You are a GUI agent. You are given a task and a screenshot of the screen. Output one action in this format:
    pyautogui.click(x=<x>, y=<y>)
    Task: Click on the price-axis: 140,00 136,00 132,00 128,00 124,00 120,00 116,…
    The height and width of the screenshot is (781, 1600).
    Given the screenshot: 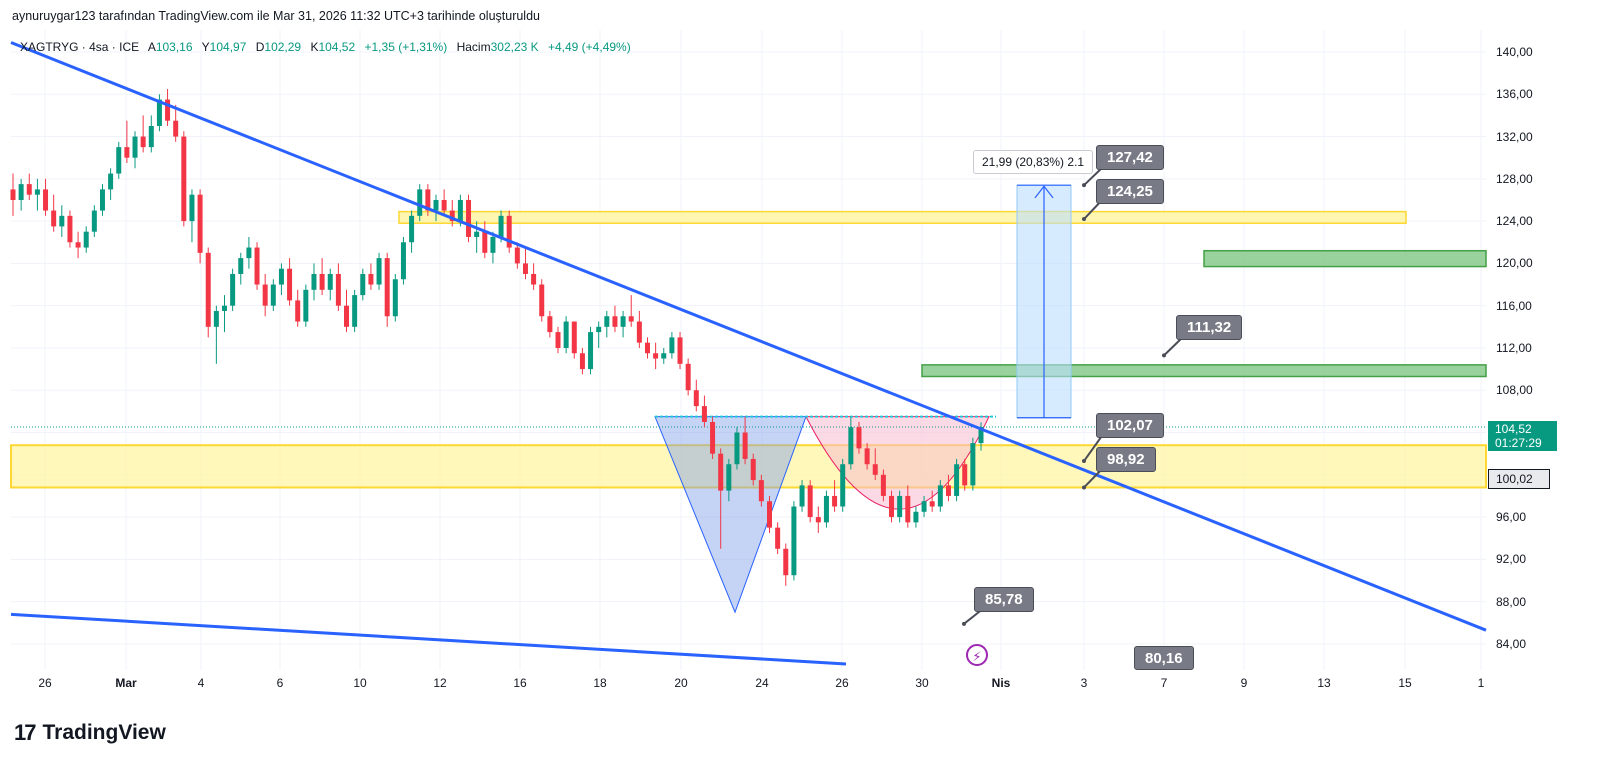 What is the action you would take?
    pyautogui.click(x=1543, y=350)
    